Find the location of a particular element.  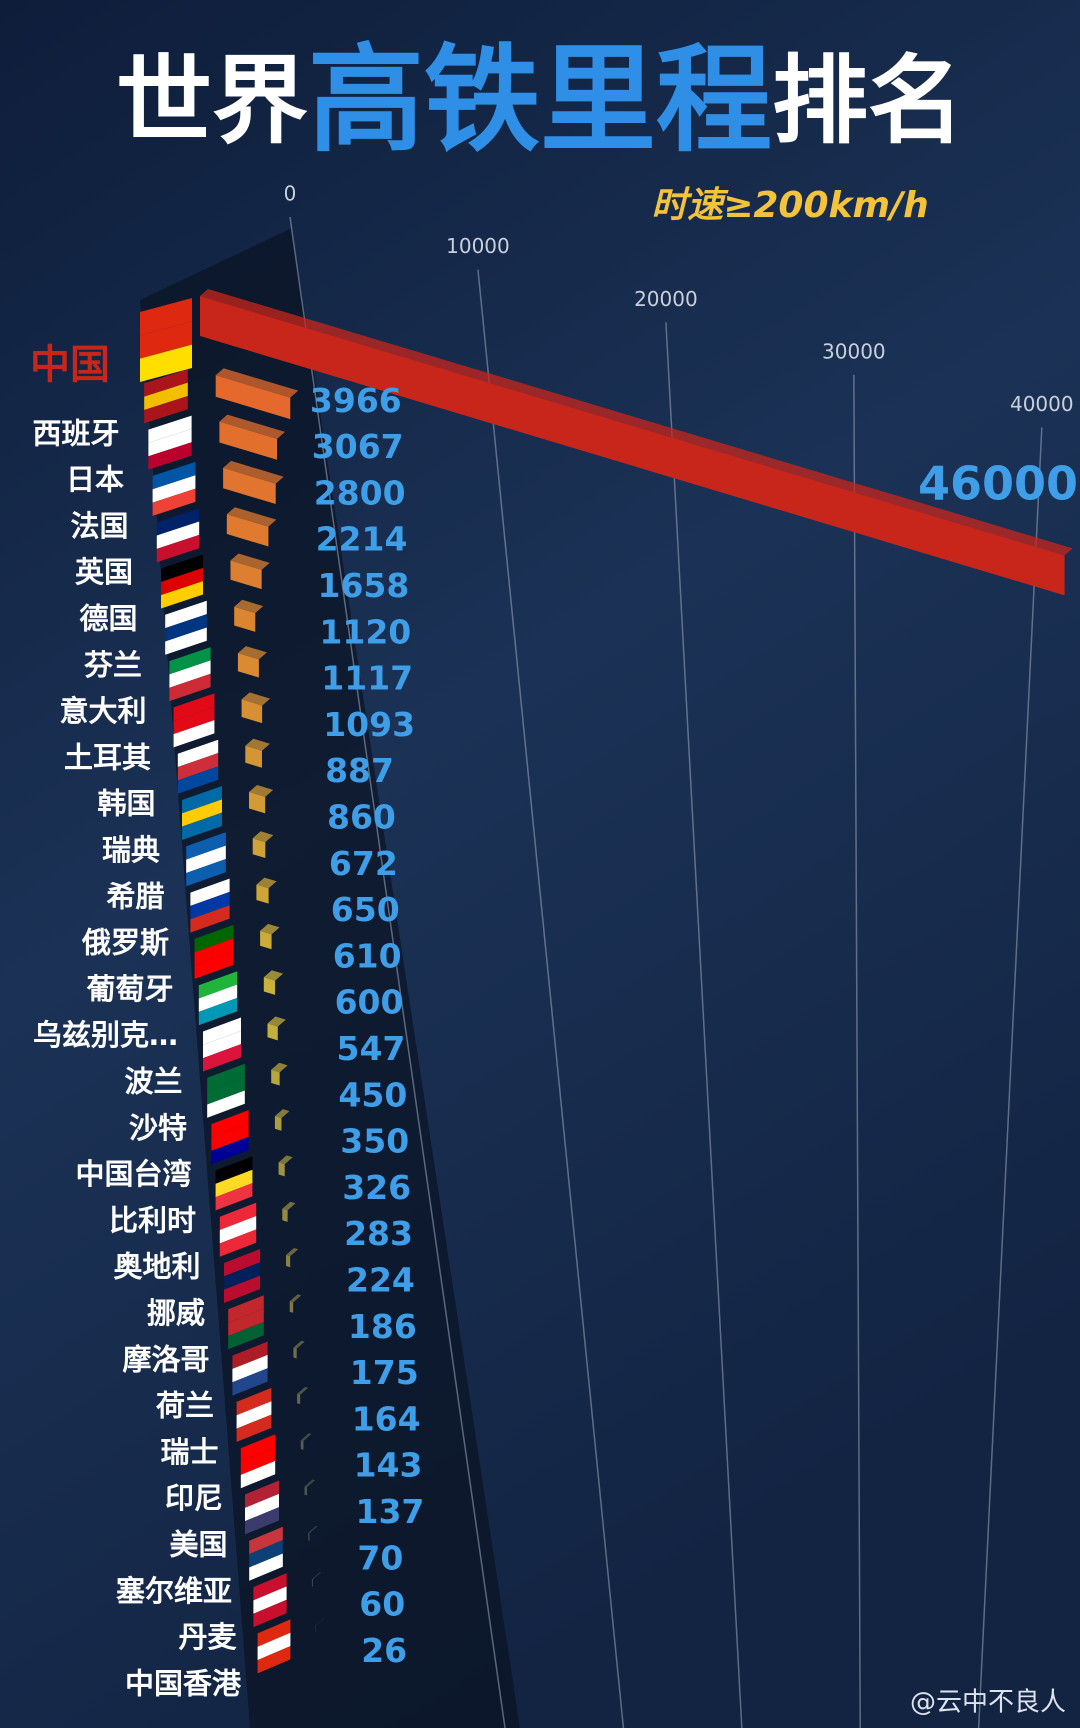

value-label: 600 is located at coordinates (369, 1002).